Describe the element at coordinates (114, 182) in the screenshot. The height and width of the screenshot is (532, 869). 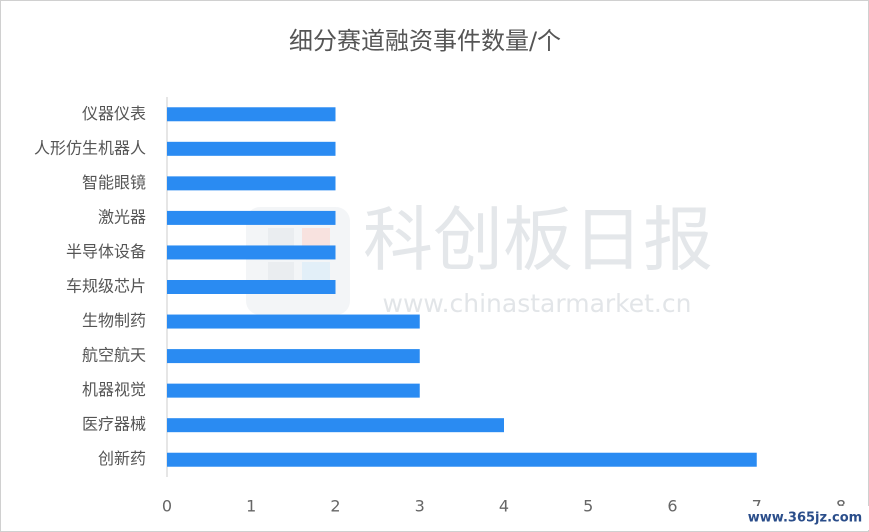
I see `y-tick-label: 智能眼镜` at that location.